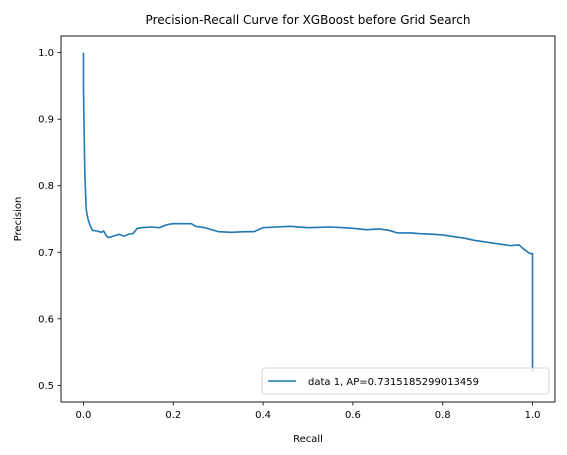  What do you see at coordinates (308, 439) in the screenshot?
I see `x-axis-label: Recall` at bounding box center [308, 439].